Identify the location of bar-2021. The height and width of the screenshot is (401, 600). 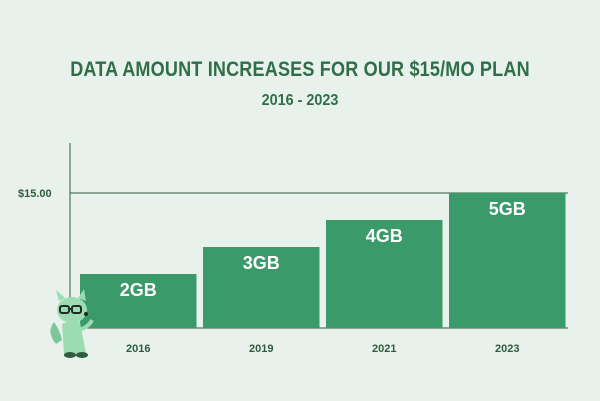
(384, 274).